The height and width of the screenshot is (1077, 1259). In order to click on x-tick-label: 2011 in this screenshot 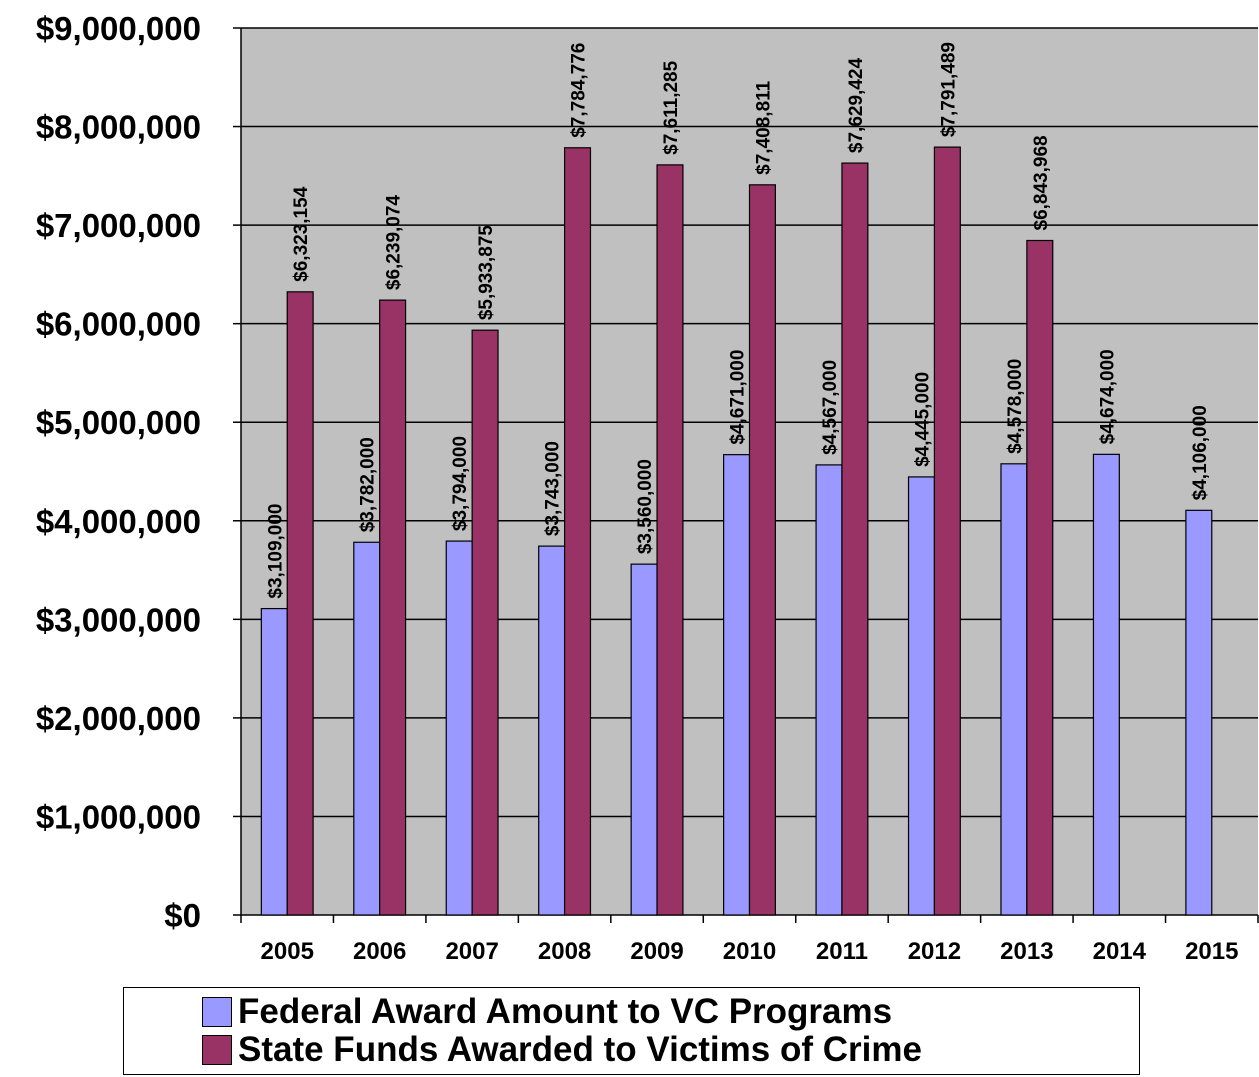, I will do `click(842, 951)`.